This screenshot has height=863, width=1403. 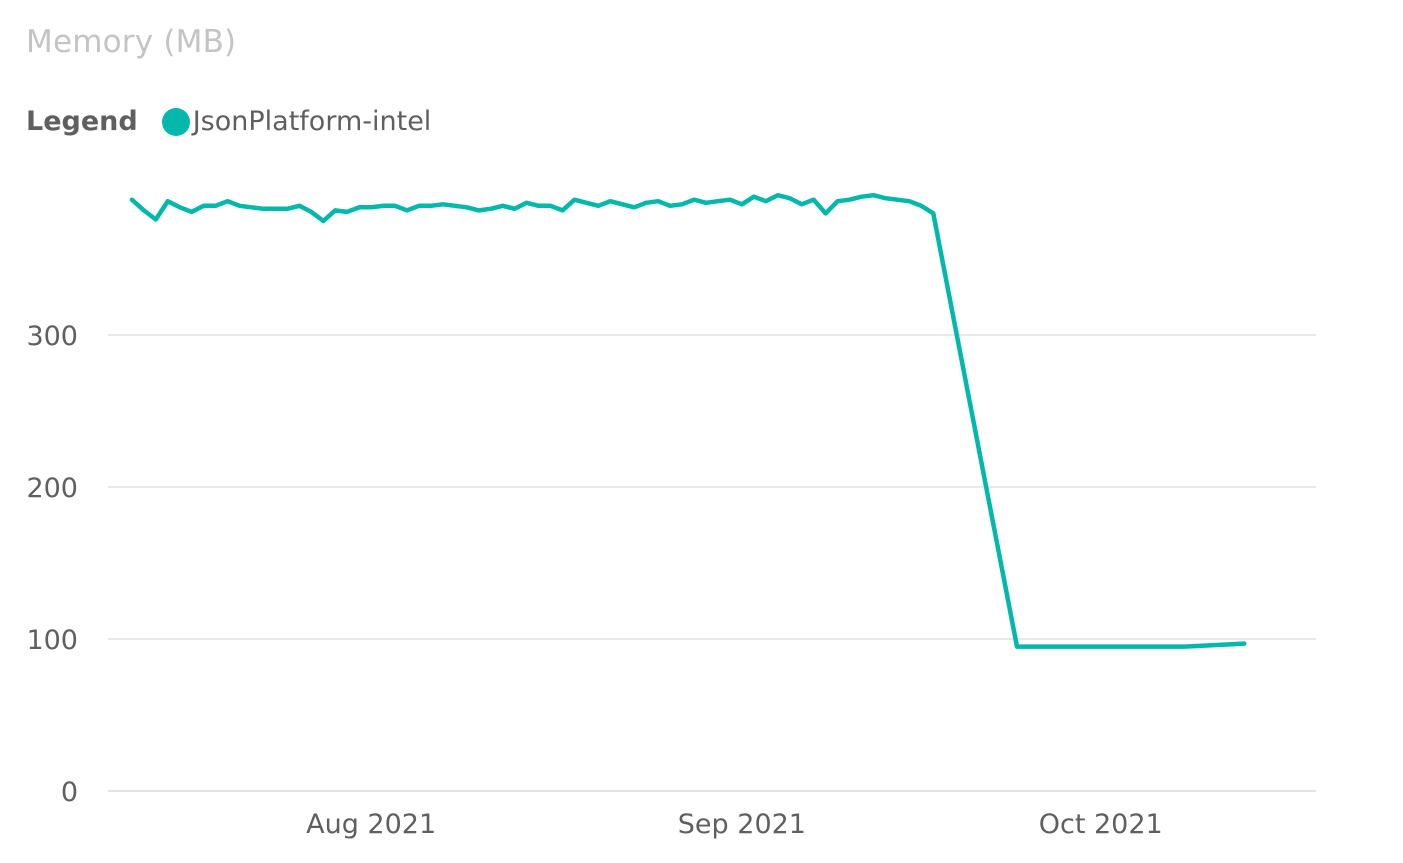 What do you see at coordinates (175, 121) in the screenshot?
I see `legend-swatch-dot` at bounding box center [175, 121].